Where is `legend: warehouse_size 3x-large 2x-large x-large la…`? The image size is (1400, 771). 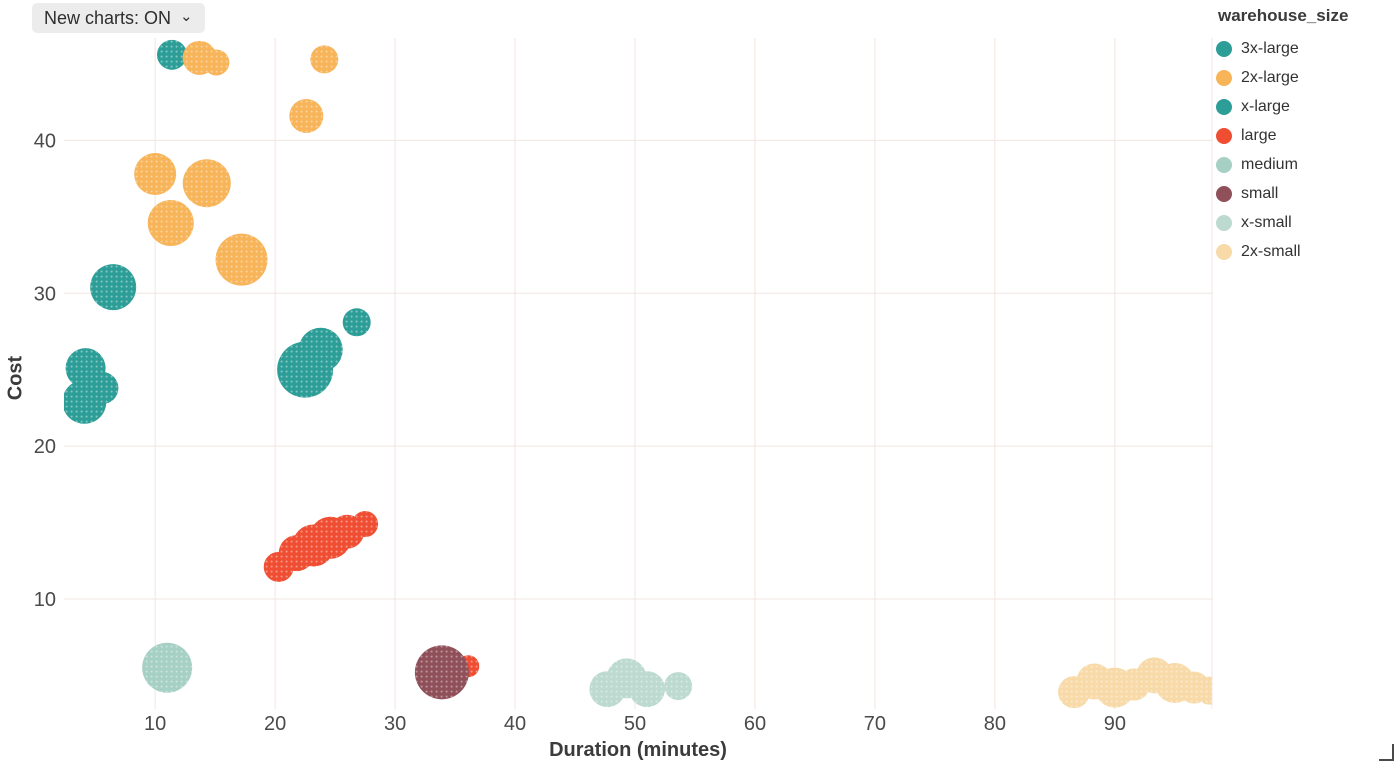 legend: warehouse_size 3x-large 2x-large x-large la… is located at coordinates (1306, 136).